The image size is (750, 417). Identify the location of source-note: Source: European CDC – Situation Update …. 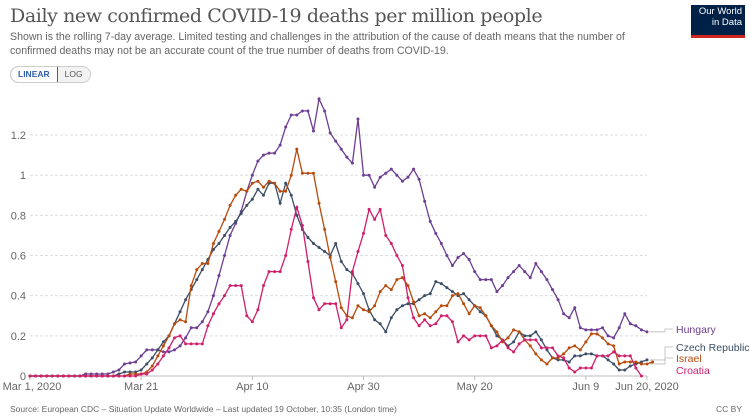
(203, 409).